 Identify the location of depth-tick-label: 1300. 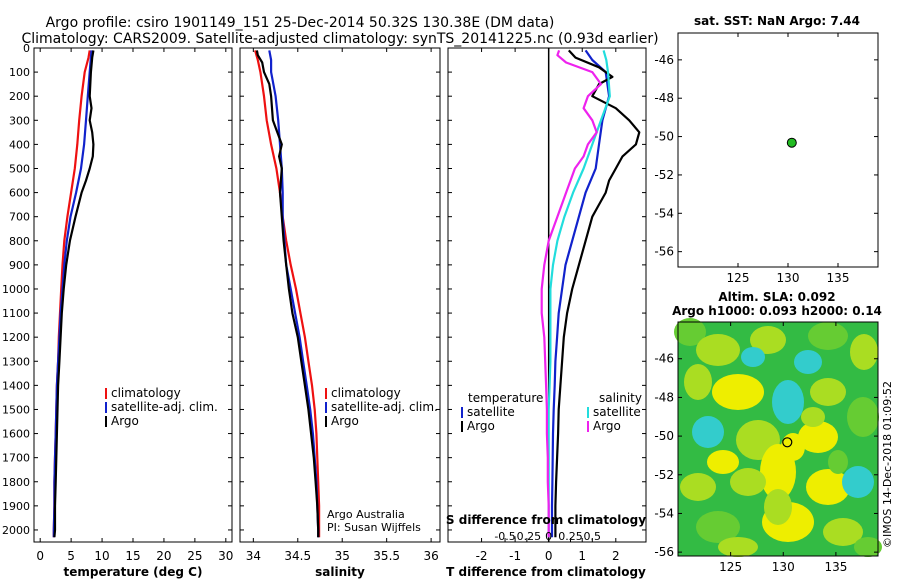
(16, 361).